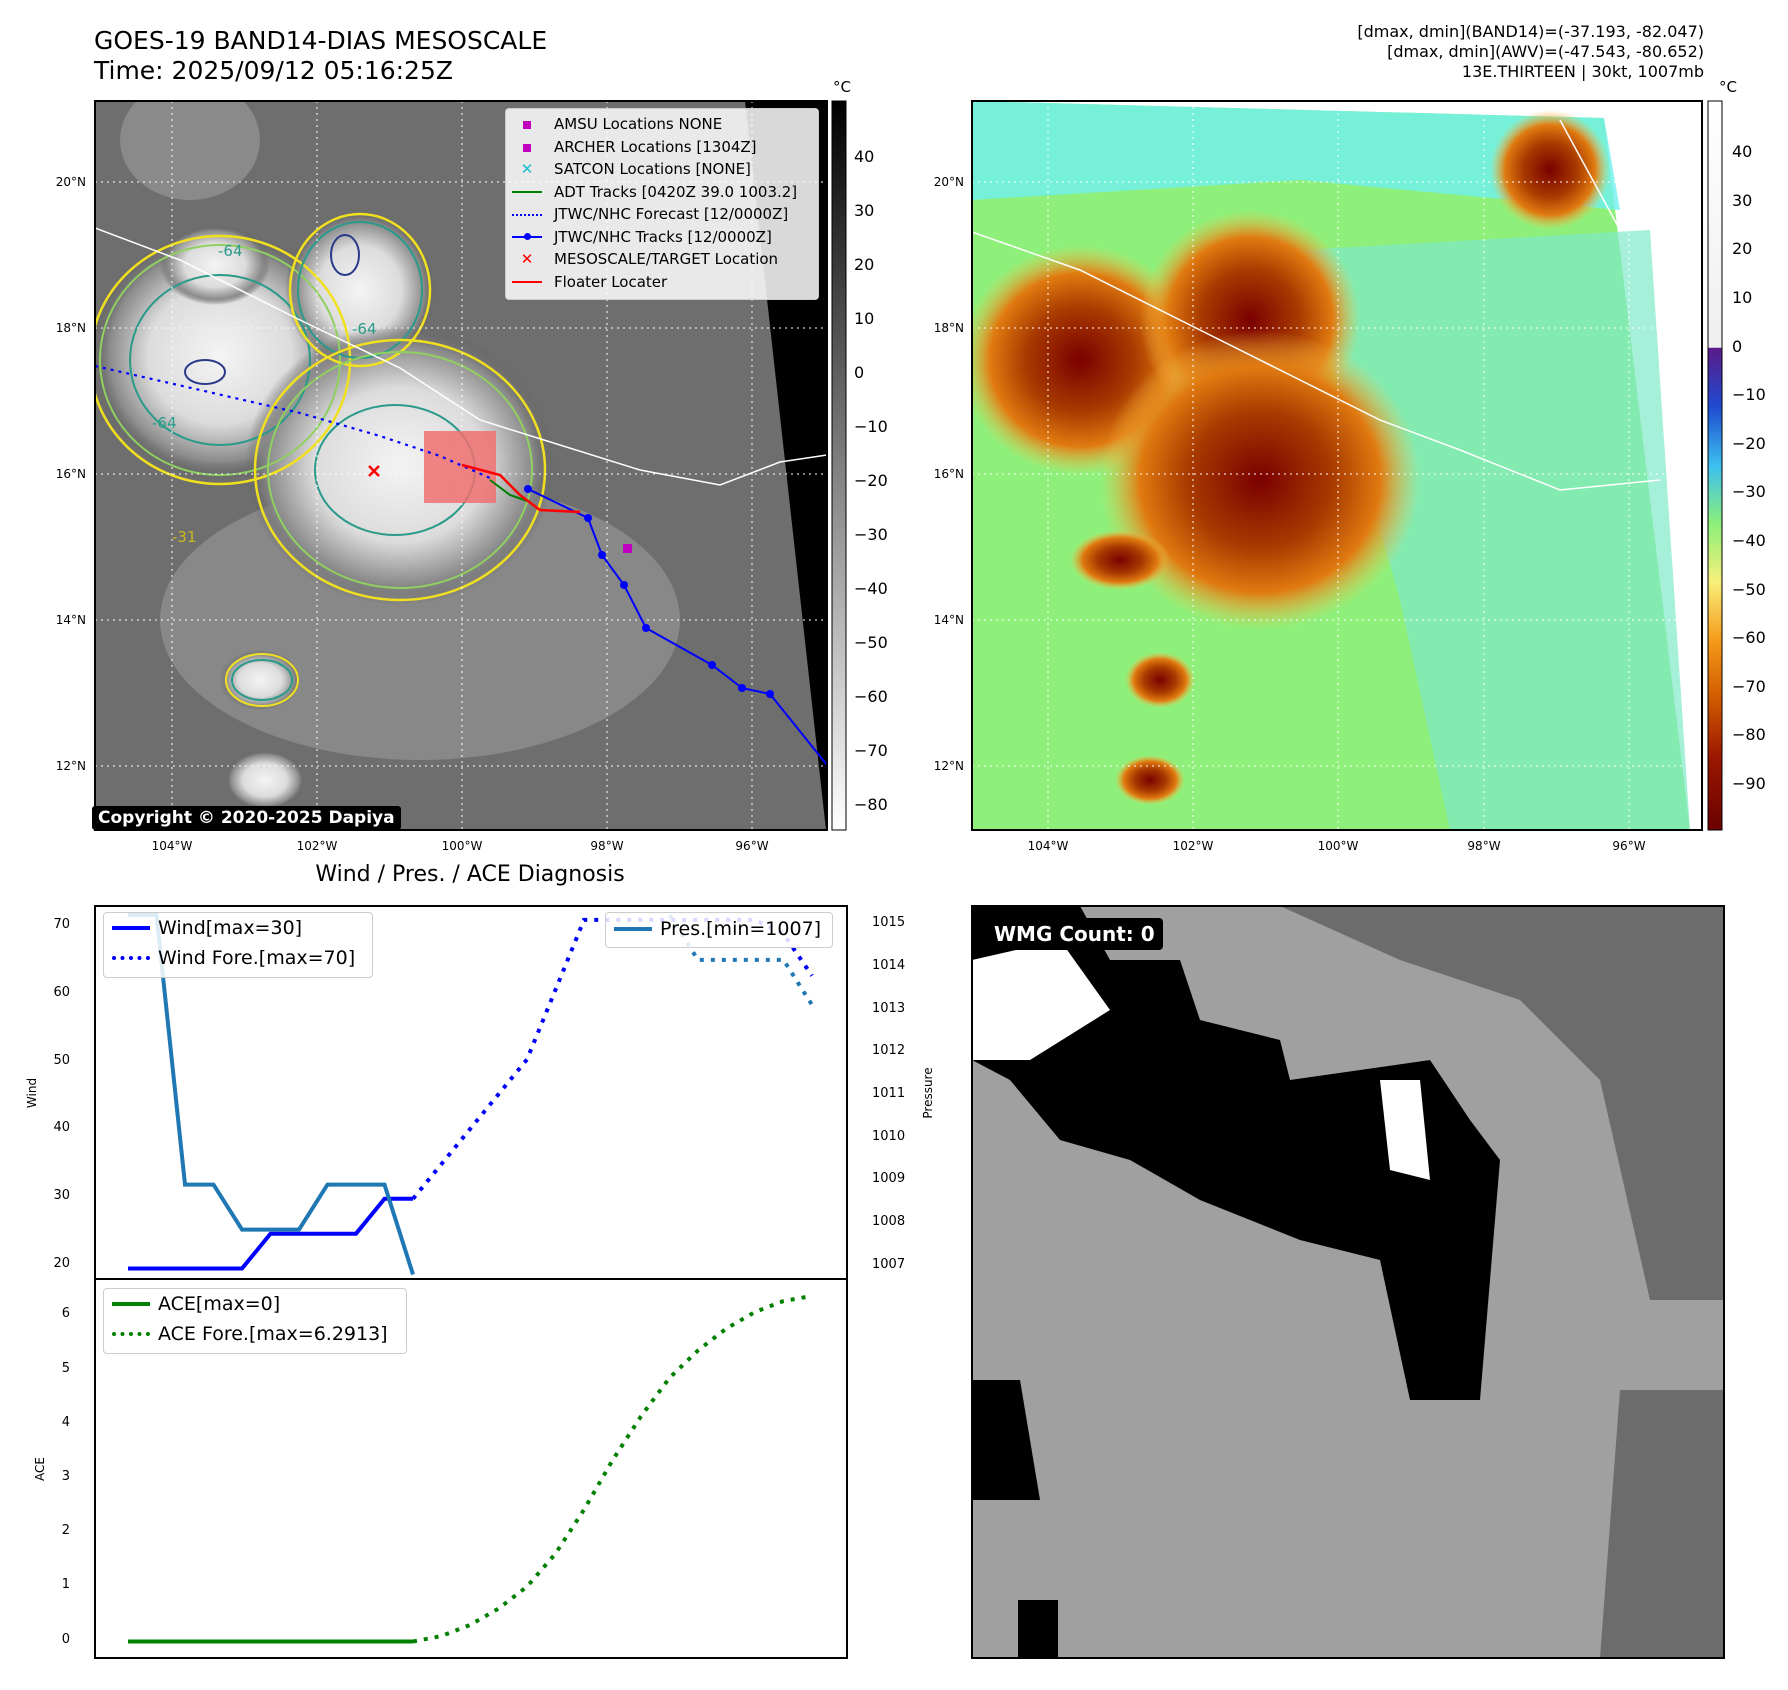 The image size is (1788, 1690). I want to click on pres-legend-item: Pres.[min=1007], so click(719, 929).